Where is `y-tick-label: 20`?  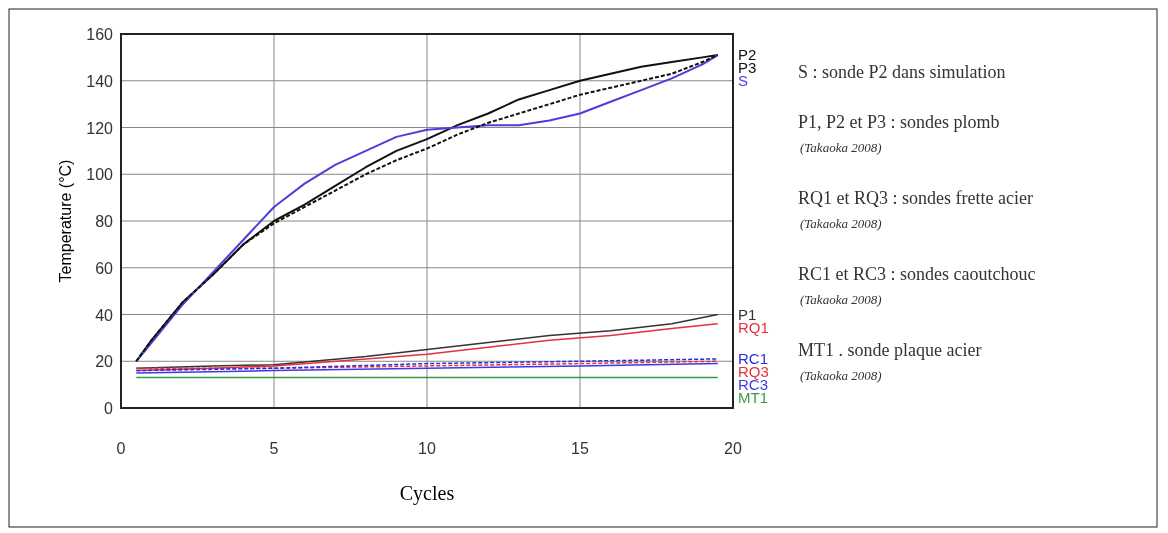
y-tick-label: 20 is located at coordinates (104, 362).